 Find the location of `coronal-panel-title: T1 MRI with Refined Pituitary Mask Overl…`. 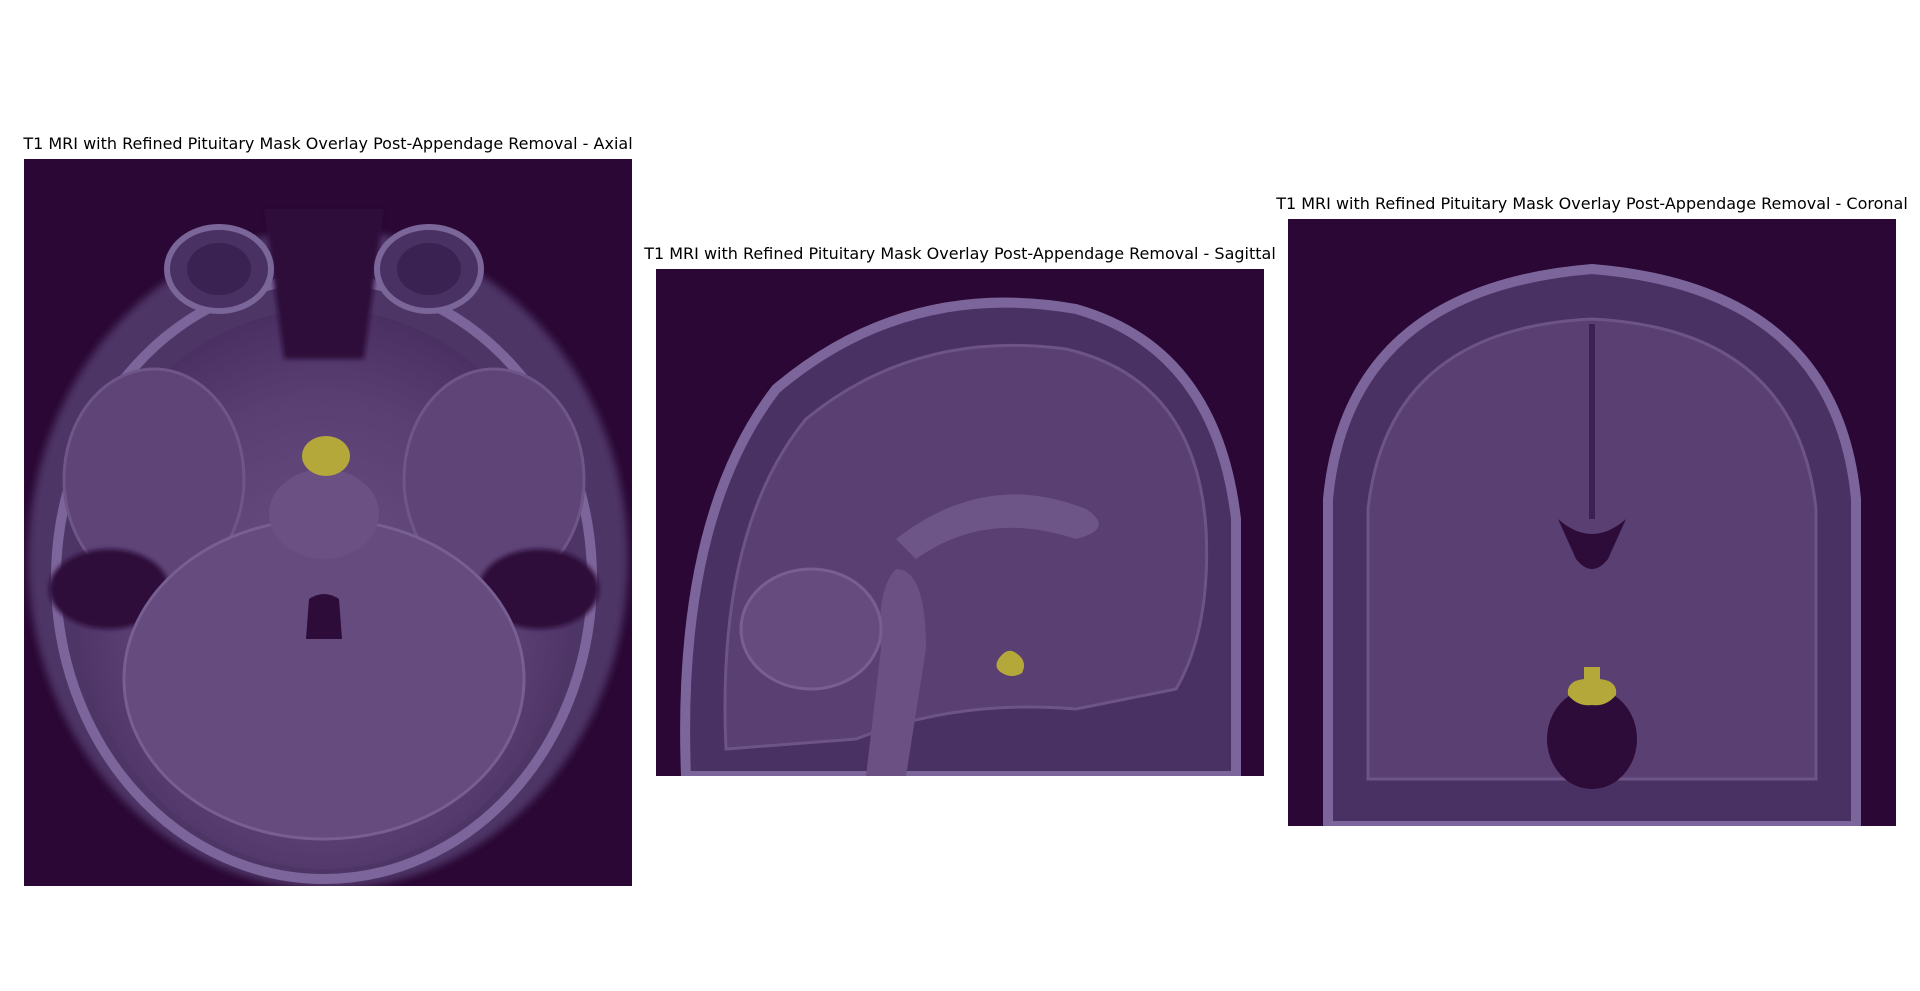

coronal-panel-title: T1 MRI with Refined Pituitary Mask Overl… is located at coordinates (1592, 203).